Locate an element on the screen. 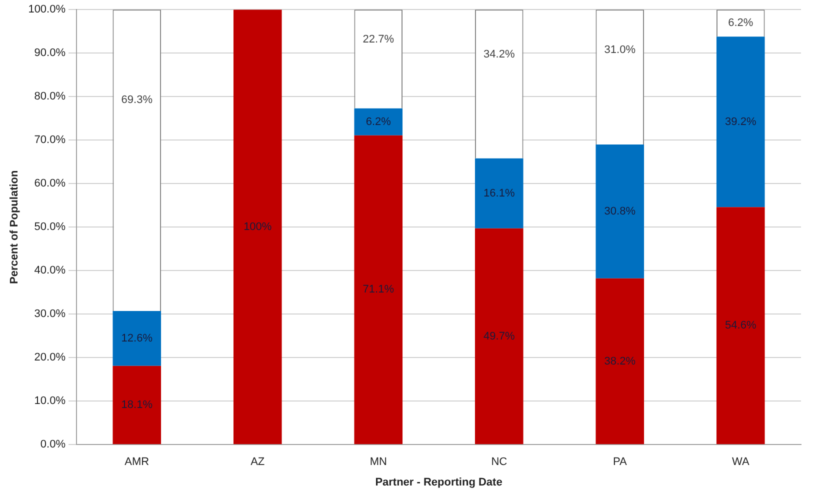 This screenshot has height=495, width=831. data-label: 69.3% is located at coordinates (137, 100).